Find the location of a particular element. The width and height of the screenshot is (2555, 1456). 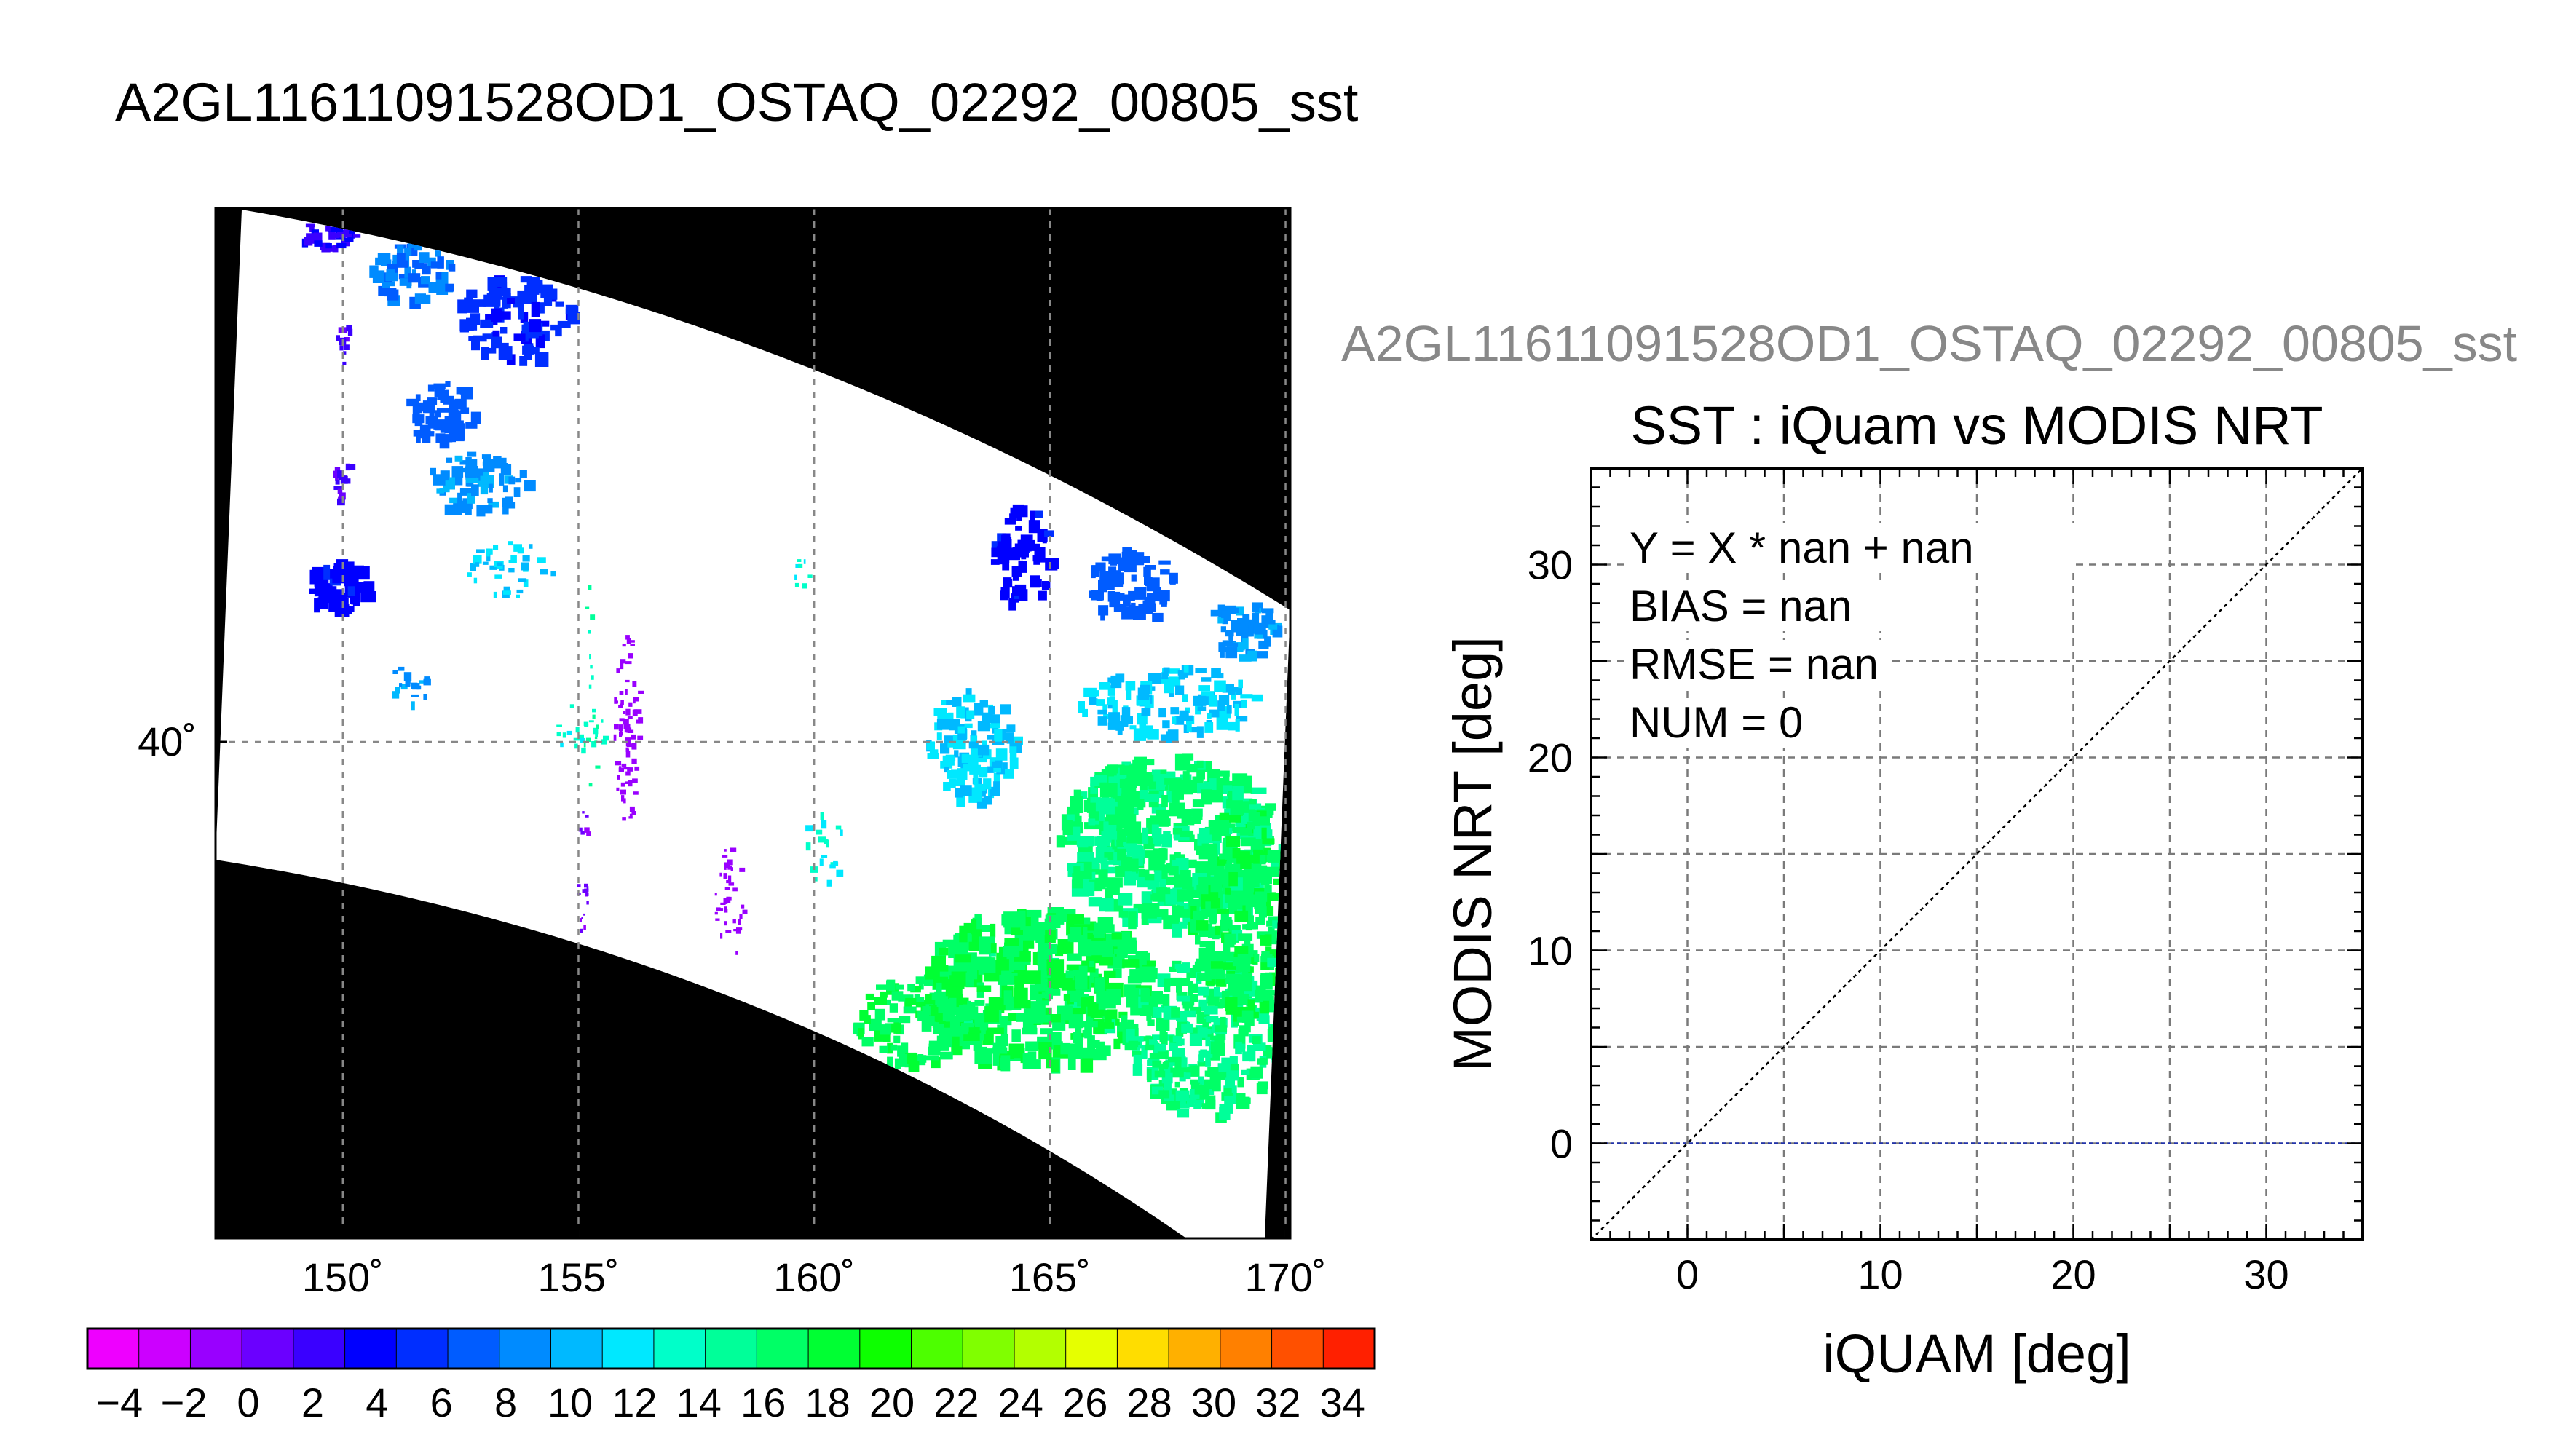

colorbar-tick-label: 26 is located at coordinates (1084, 1402).